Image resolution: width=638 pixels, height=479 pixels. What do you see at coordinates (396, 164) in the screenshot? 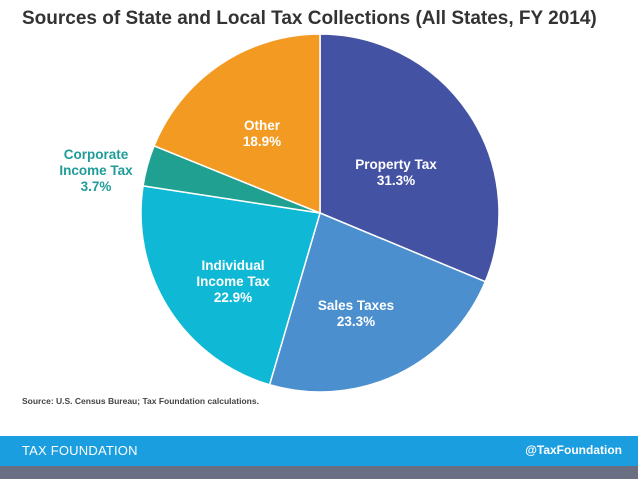
I see `slice-label-line: Property Tax` at bounding box center [396, 164].